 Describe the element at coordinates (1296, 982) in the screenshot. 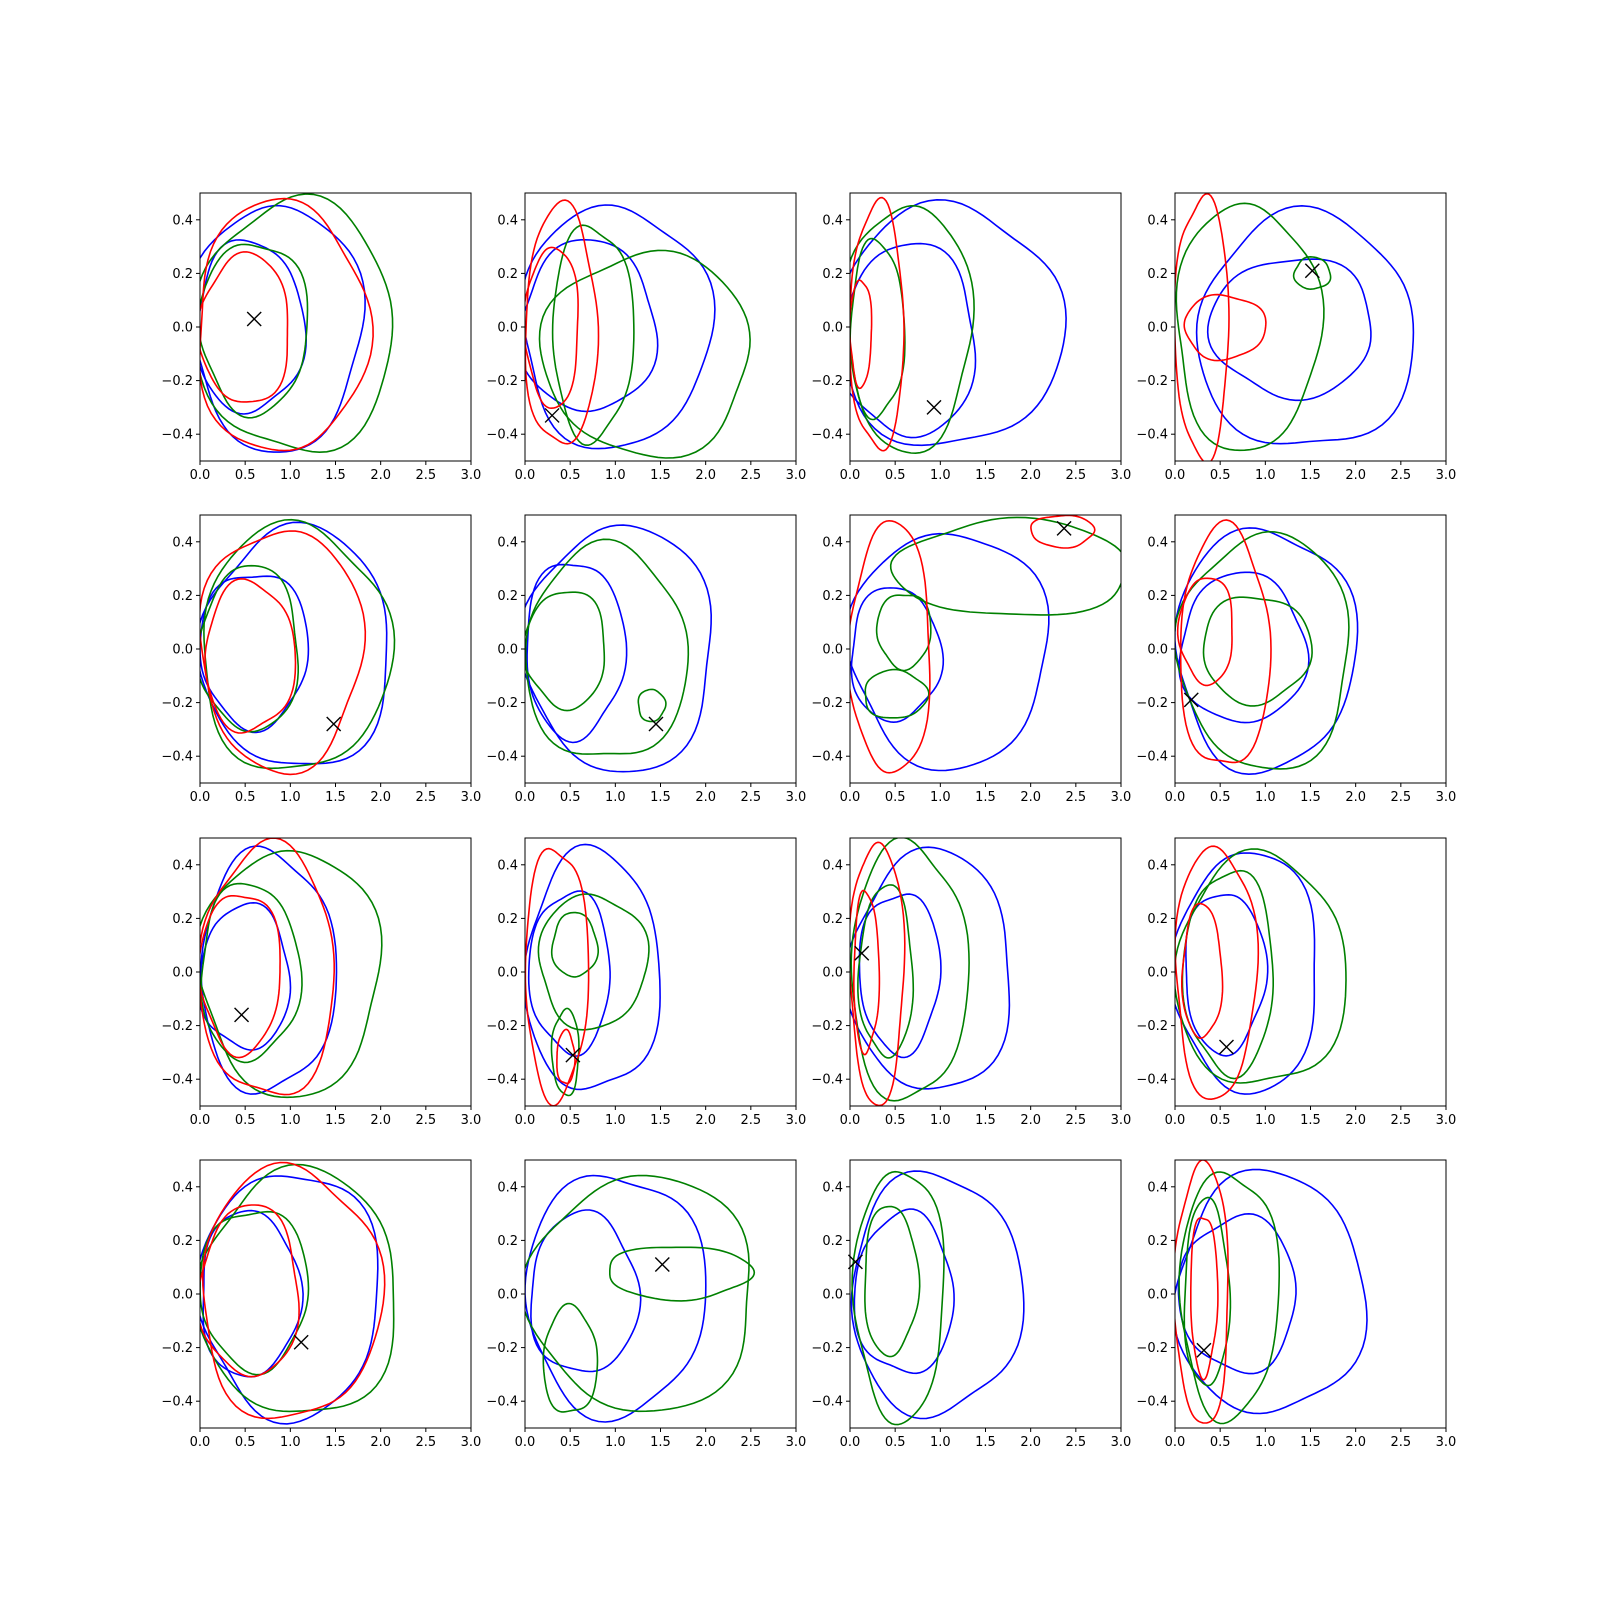

I see `subplot-r3-c4: 0.0 0.5 1.0 1.5 2.0 2.5 3.0 −0.4 −0.2 0.0 0.2 0.4` at that location.